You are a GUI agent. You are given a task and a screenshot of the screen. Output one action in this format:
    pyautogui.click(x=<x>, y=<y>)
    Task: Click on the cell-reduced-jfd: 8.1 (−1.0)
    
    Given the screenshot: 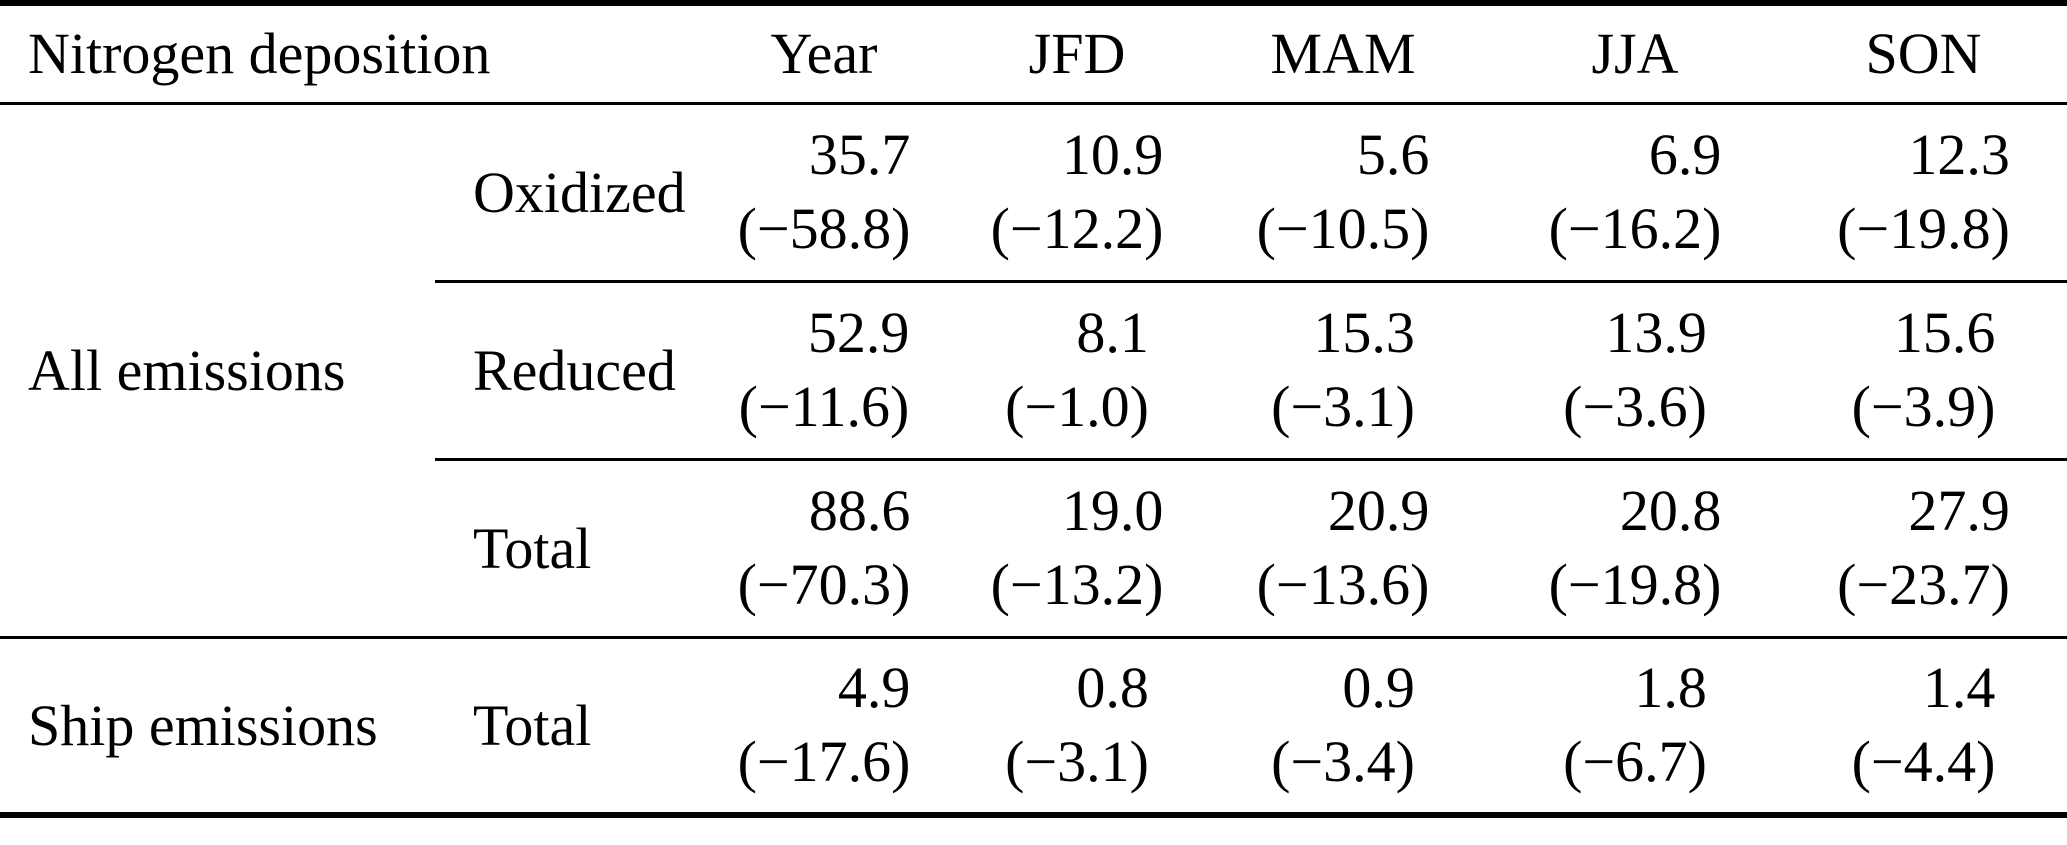 What is the action you would take?
    pyautogui.click(x=1077, y=369)
    